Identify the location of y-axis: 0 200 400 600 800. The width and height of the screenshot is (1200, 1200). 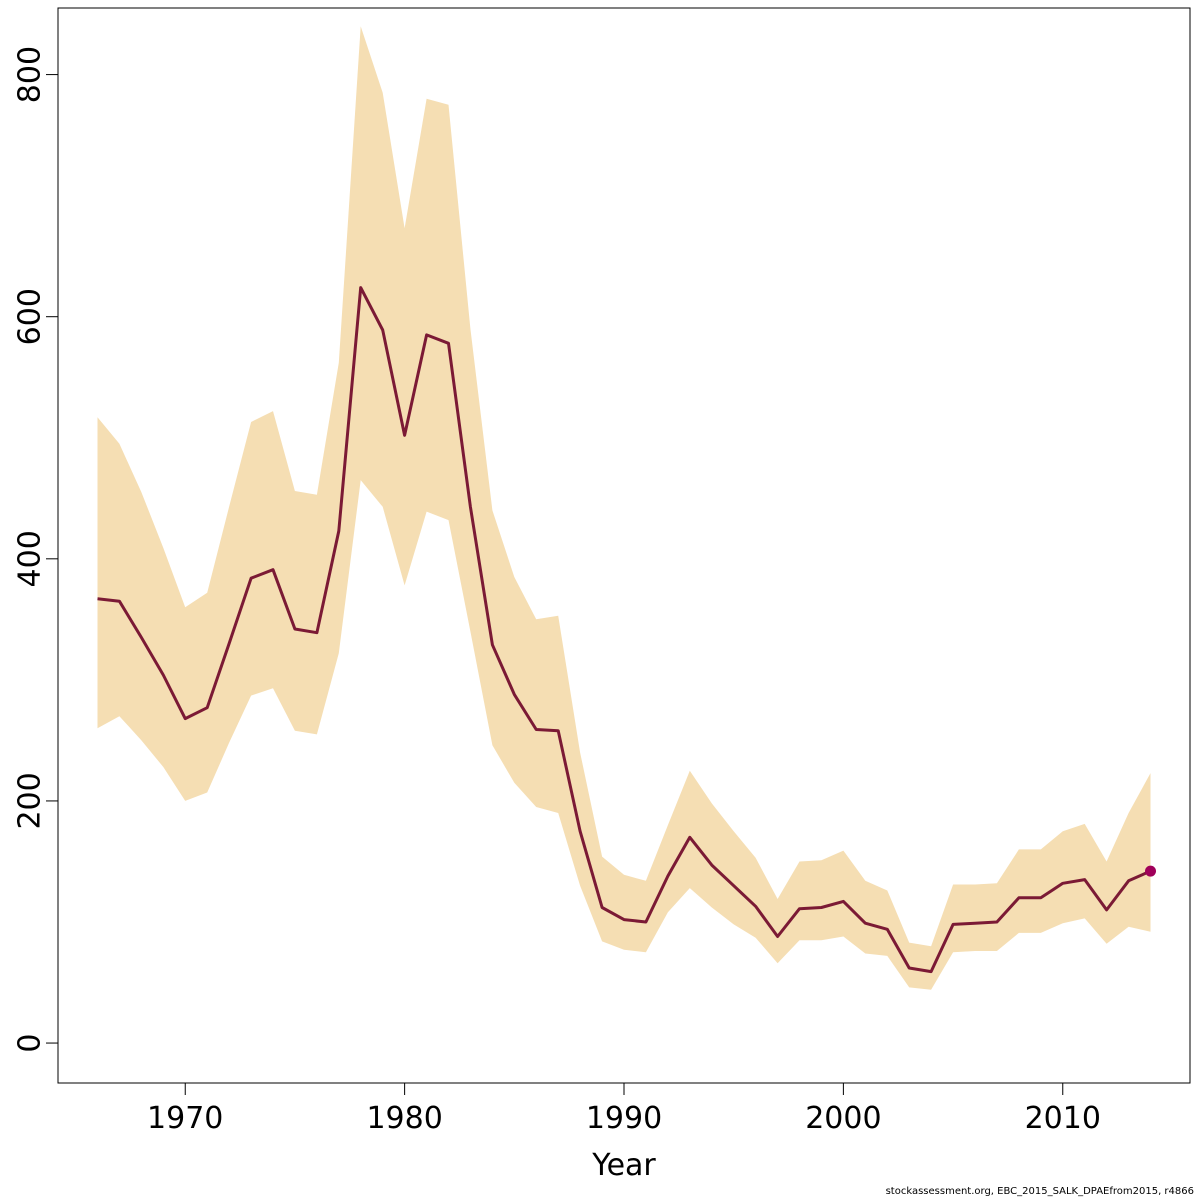
(36, 549).